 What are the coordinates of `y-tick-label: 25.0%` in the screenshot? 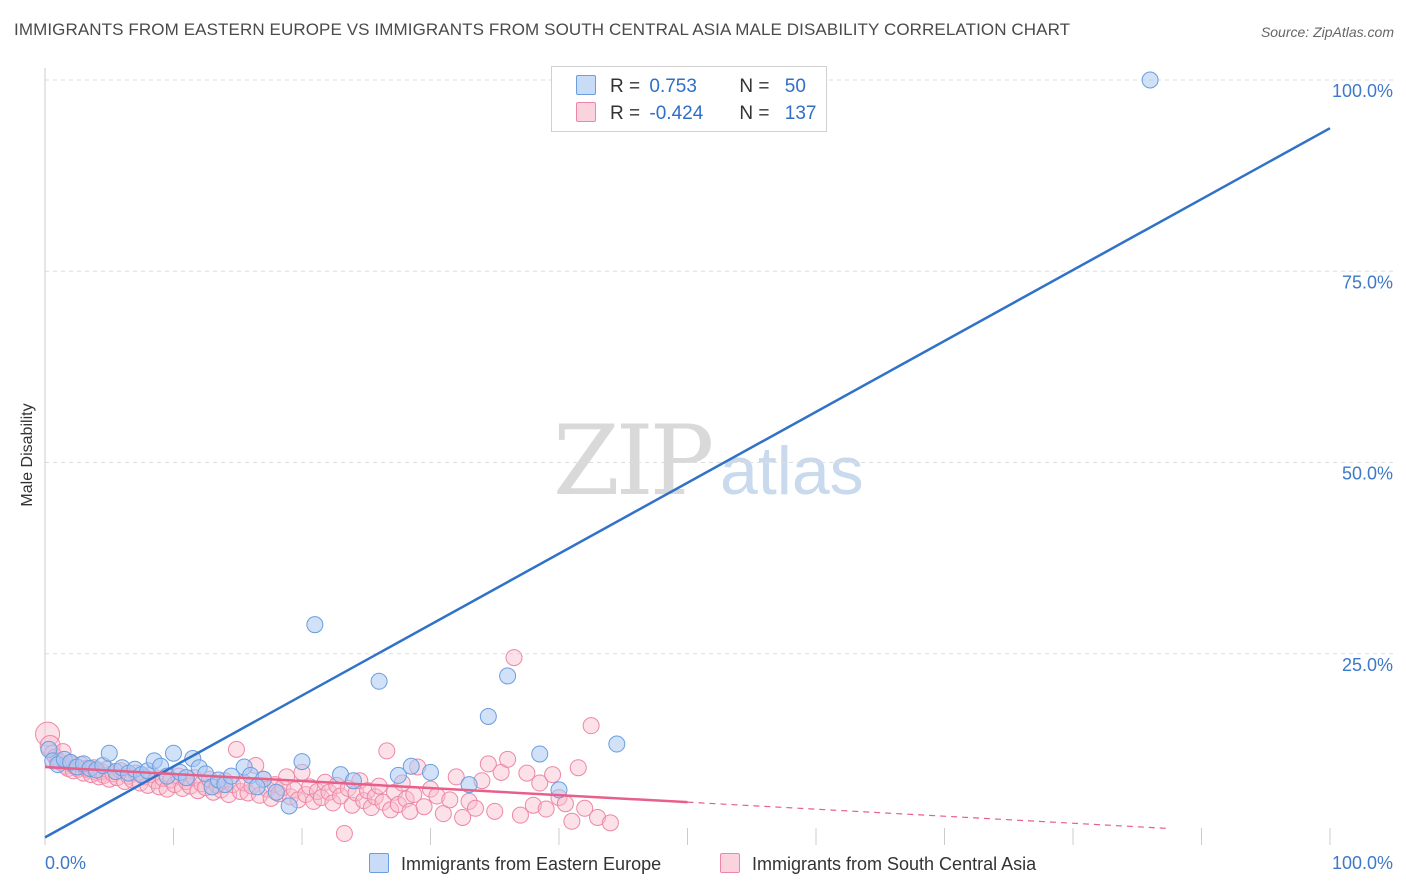 It's located at (1367, 665).